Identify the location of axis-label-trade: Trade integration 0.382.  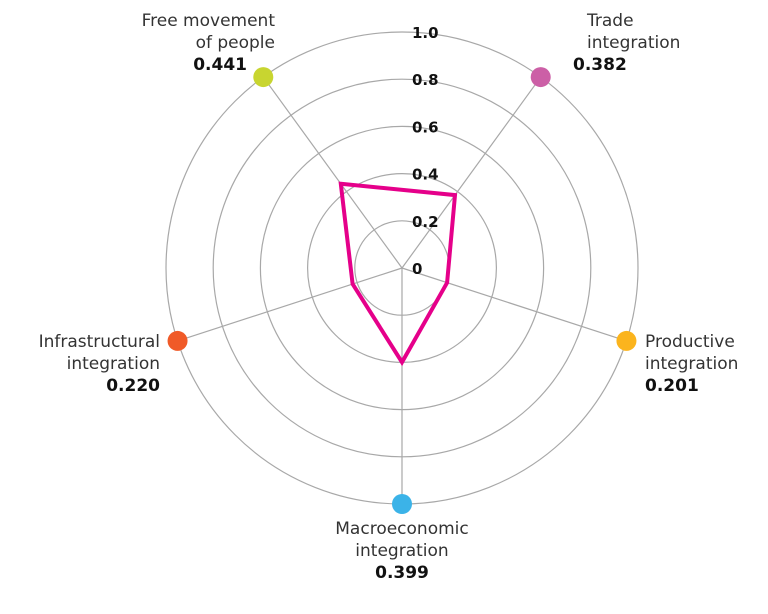
(648, 43).